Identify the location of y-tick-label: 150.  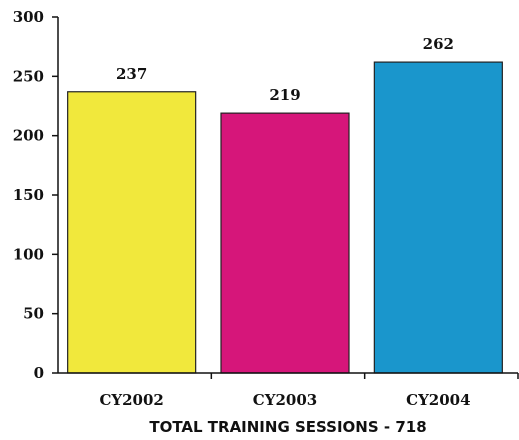
(28, 195).